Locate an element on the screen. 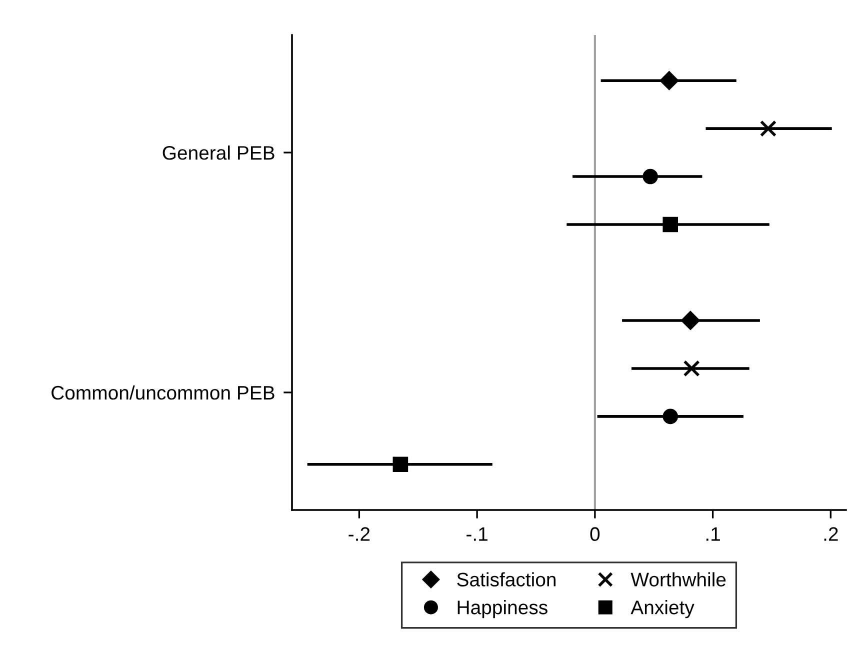 Image resolution: width=856 pixels, height=658 pixels. legend-label: Satisfaction is located at coordinates (506, 579).